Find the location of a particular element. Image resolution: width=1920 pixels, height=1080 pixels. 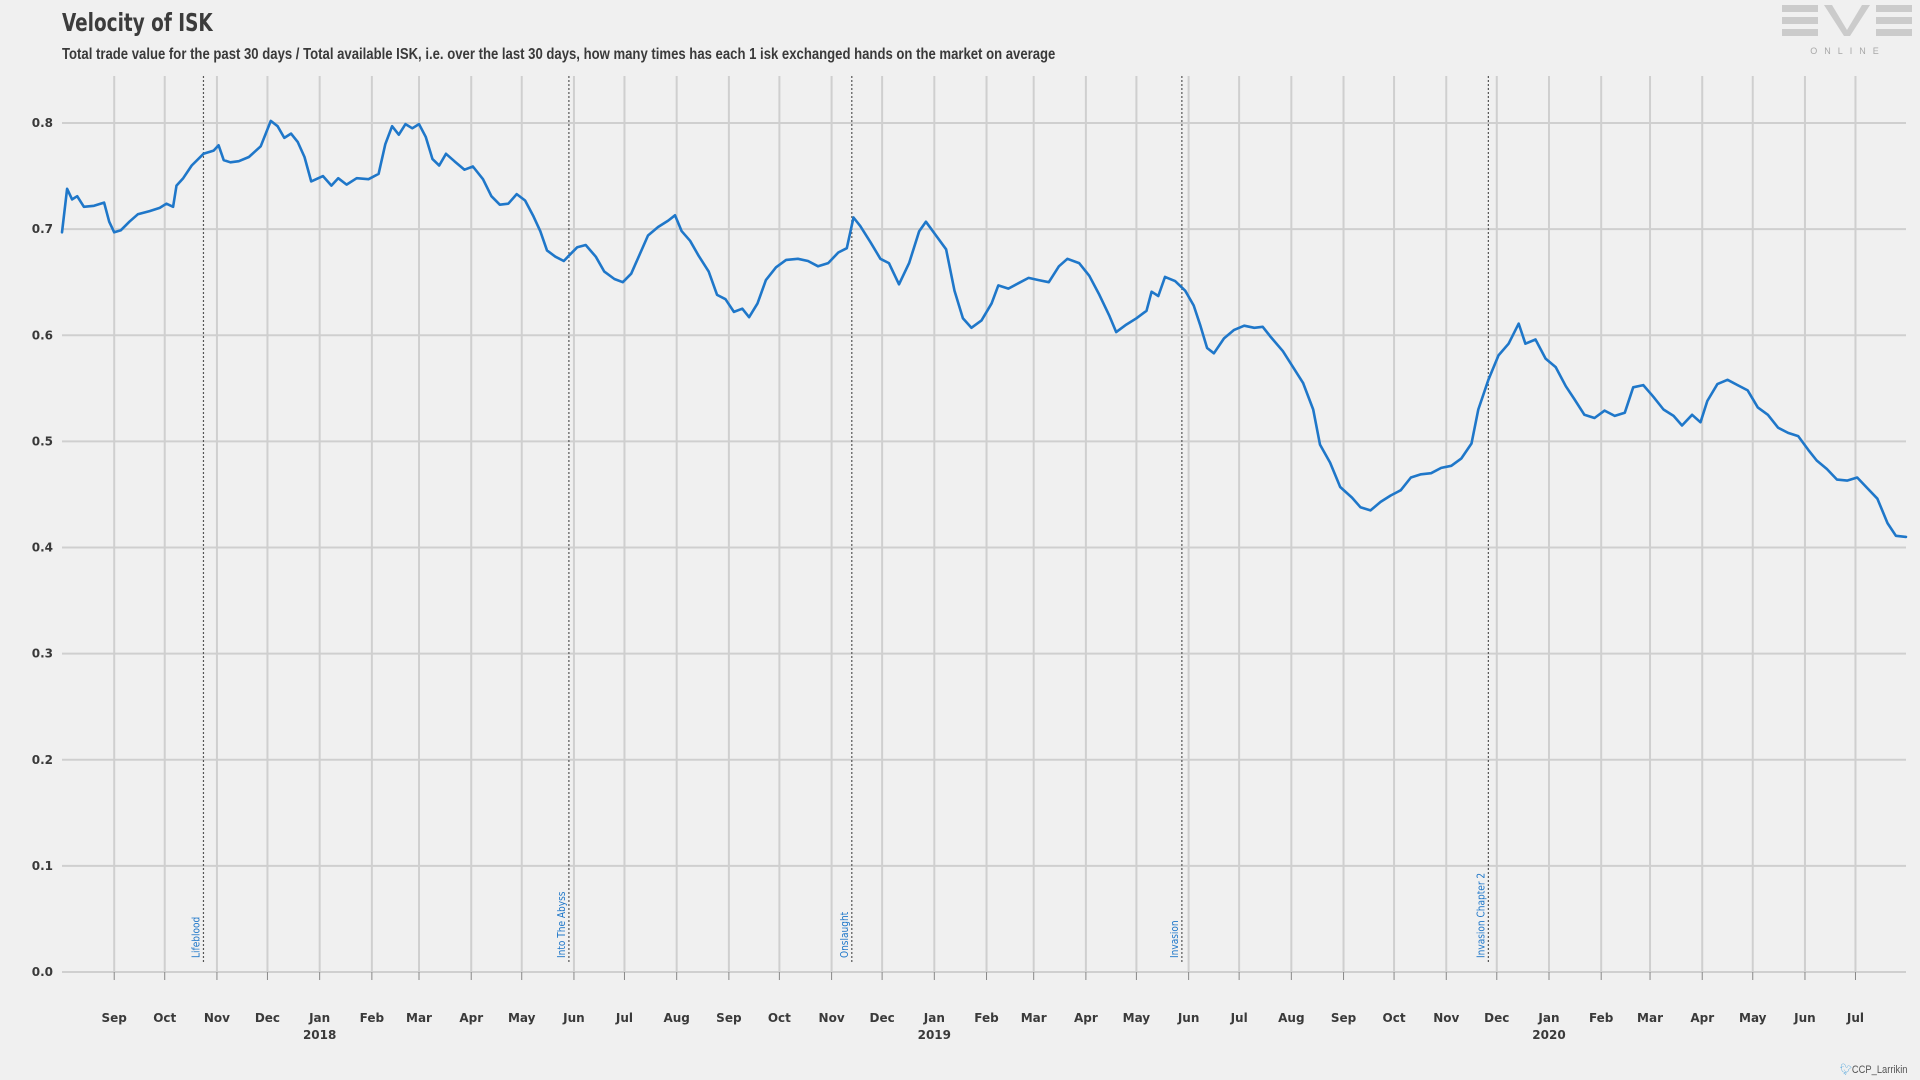

event-marker-label: Into The Abyss is located at coordinates (562, 925).